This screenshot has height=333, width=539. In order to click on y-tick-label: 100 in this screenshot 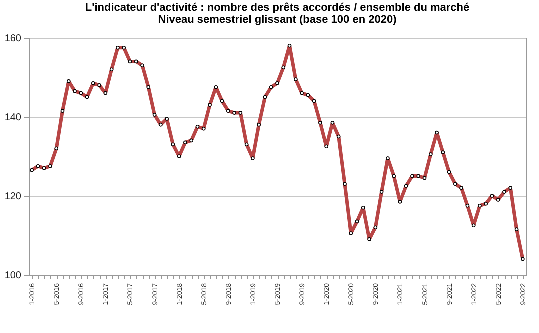, I will do `click(13, 276)`.